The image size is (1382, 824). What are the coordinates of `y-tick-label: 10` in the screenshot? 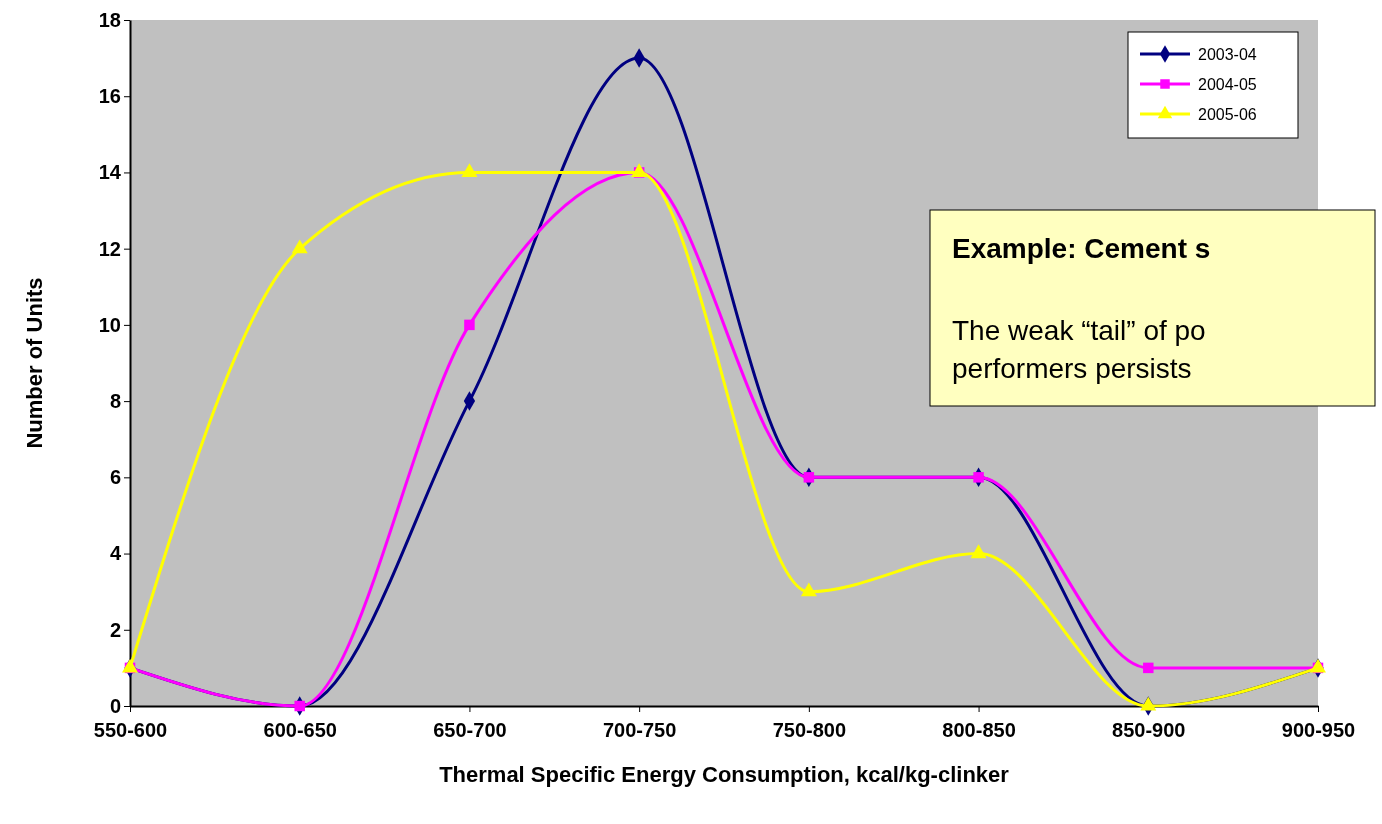 It's located at (109, 324).